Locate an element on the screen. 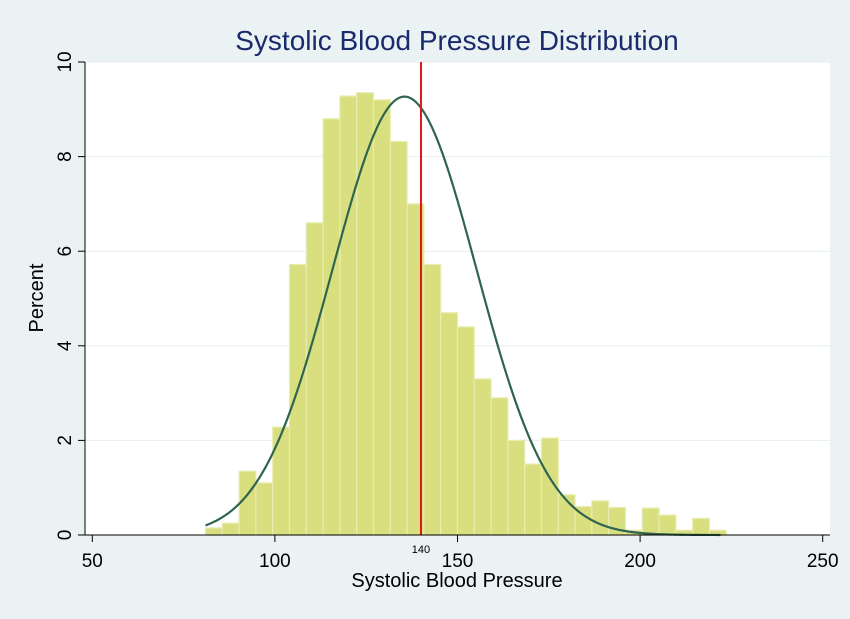 Image resolution: width=850 pixels, height=619 pixels. y-tick-label-6: 6 is located at coordinates (65, 251).